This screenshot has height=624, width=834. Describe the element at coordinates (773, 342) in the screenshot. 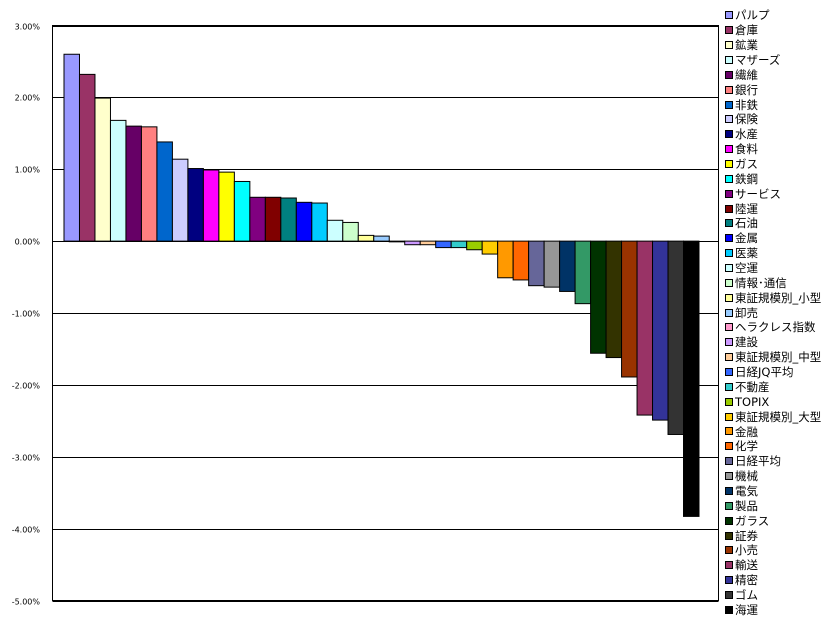

I see `legend-item: 建設` at that location.